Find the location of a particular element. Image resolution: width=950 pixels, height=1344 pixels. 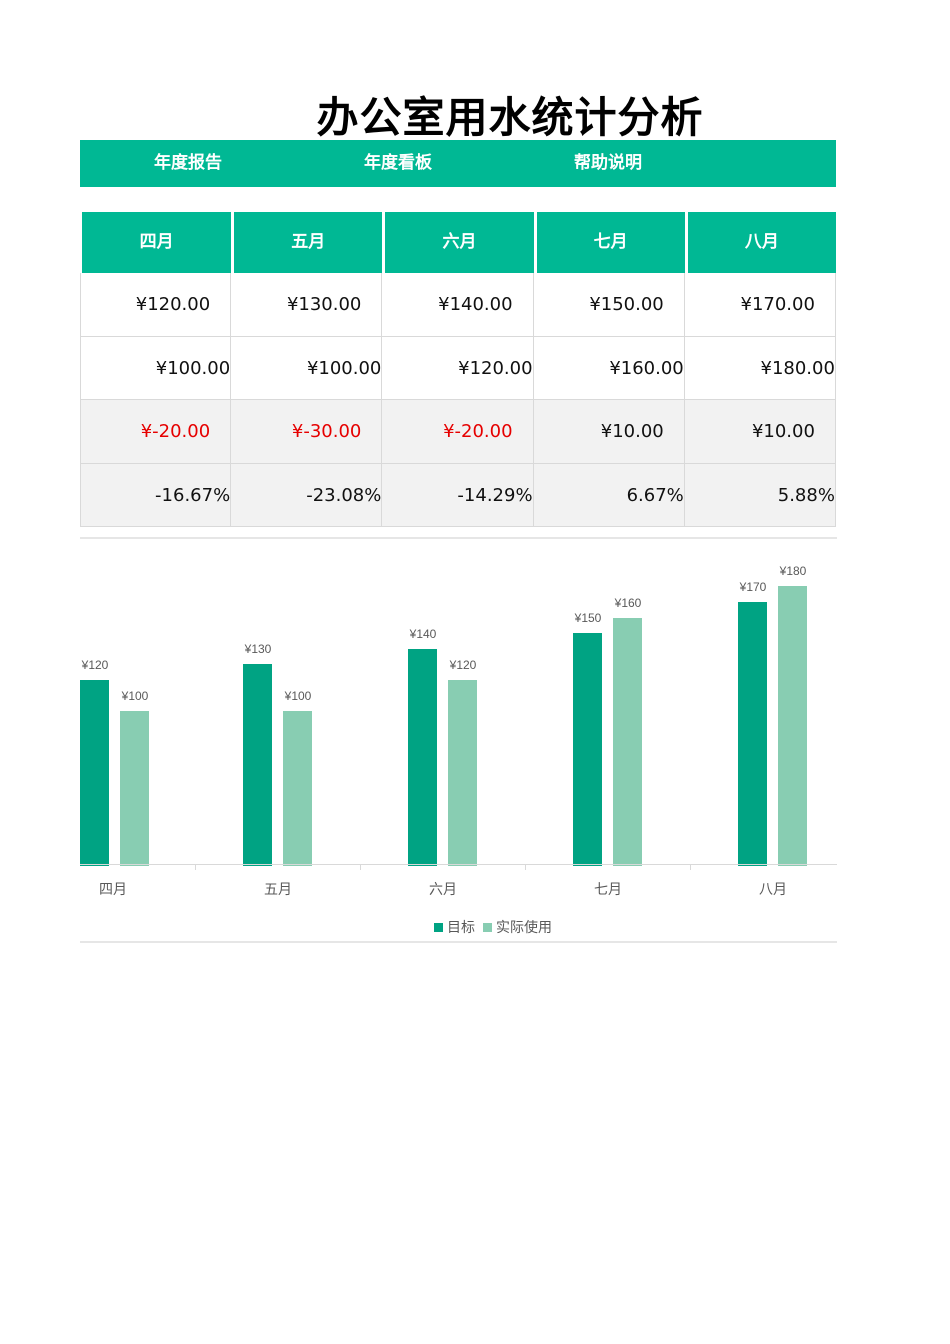

header-cell: 六月 is located at coordinates (458, 242).